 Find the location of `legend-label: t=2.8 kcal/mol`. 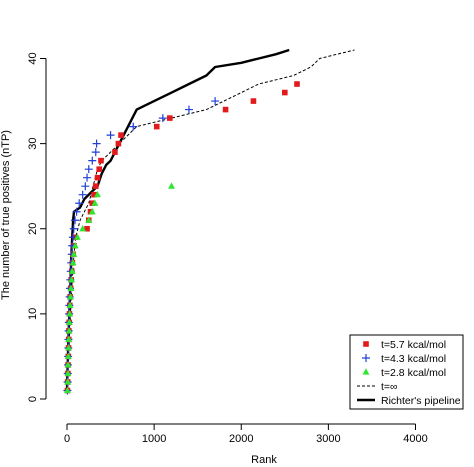

legend-label: t=2.8 kcal/mol is located at coordinates (413, 373).